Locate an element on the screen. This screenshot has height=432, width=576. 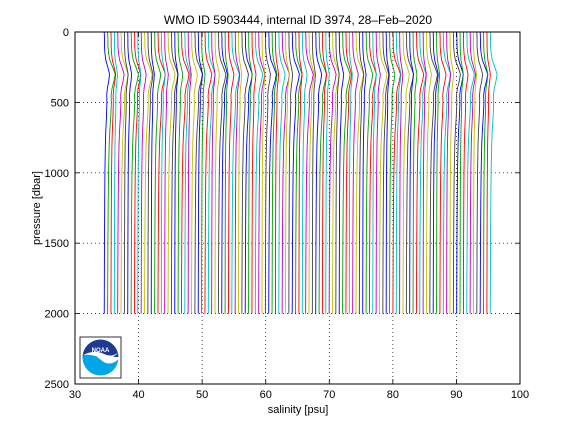
y-tick-label: 2500 is located at coordinates (57, 385).